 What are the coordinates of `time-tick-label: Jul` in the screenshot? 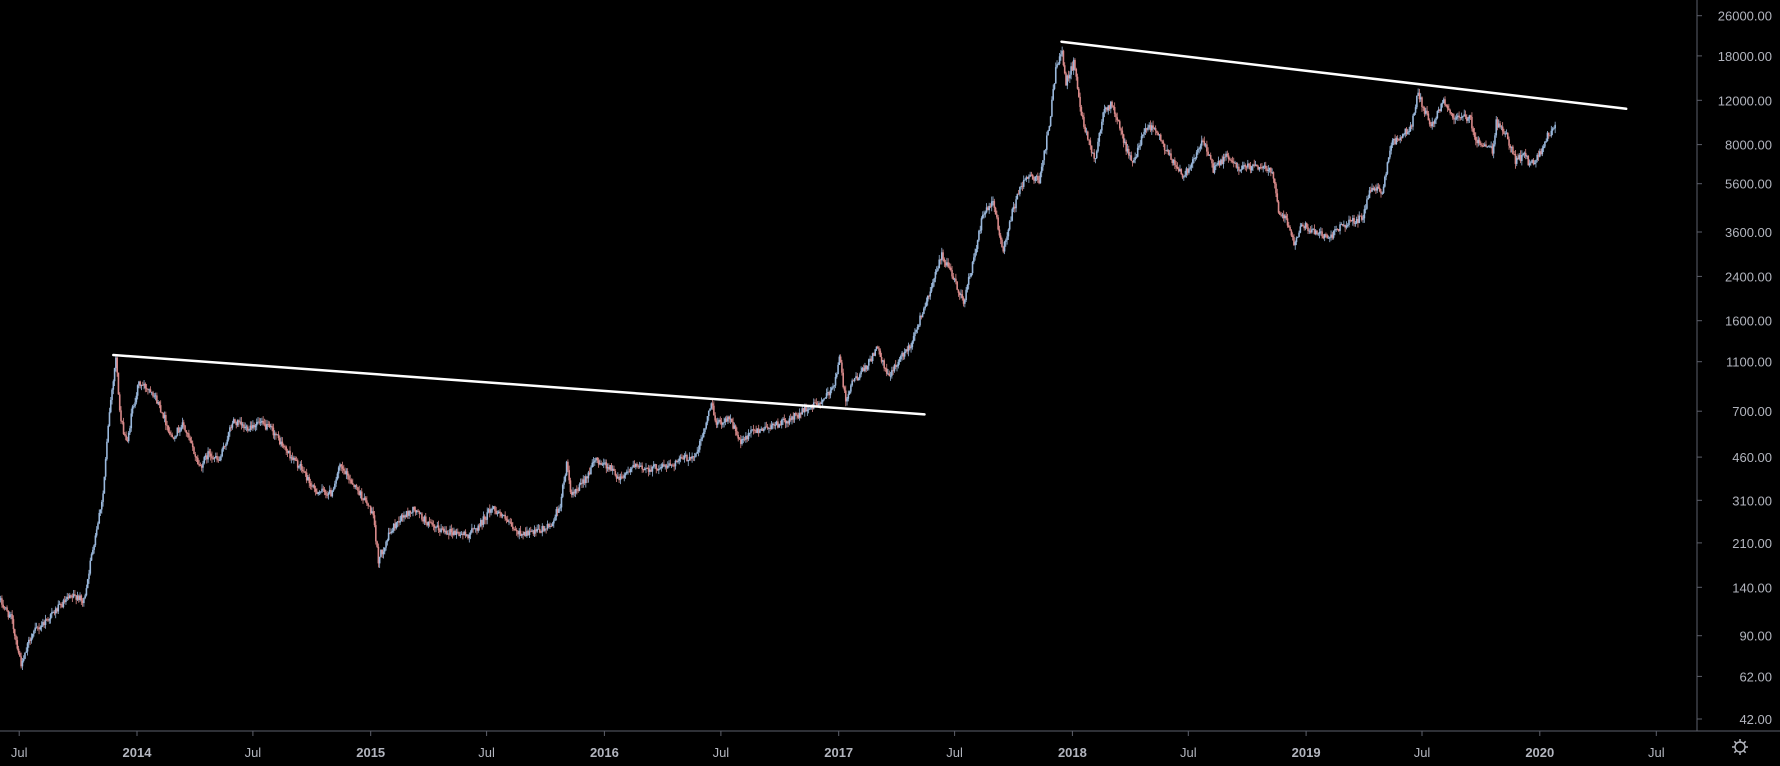 It's located at (1656, 752).